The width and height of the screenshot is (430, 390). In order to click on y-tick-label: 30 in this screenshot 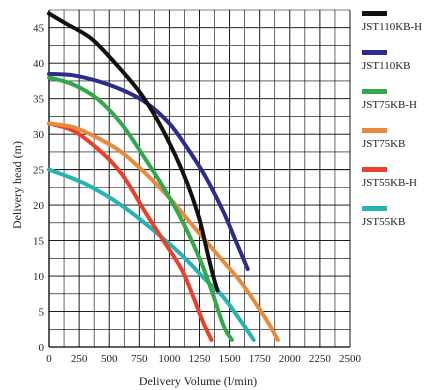, I will do `click(39, 135)`.